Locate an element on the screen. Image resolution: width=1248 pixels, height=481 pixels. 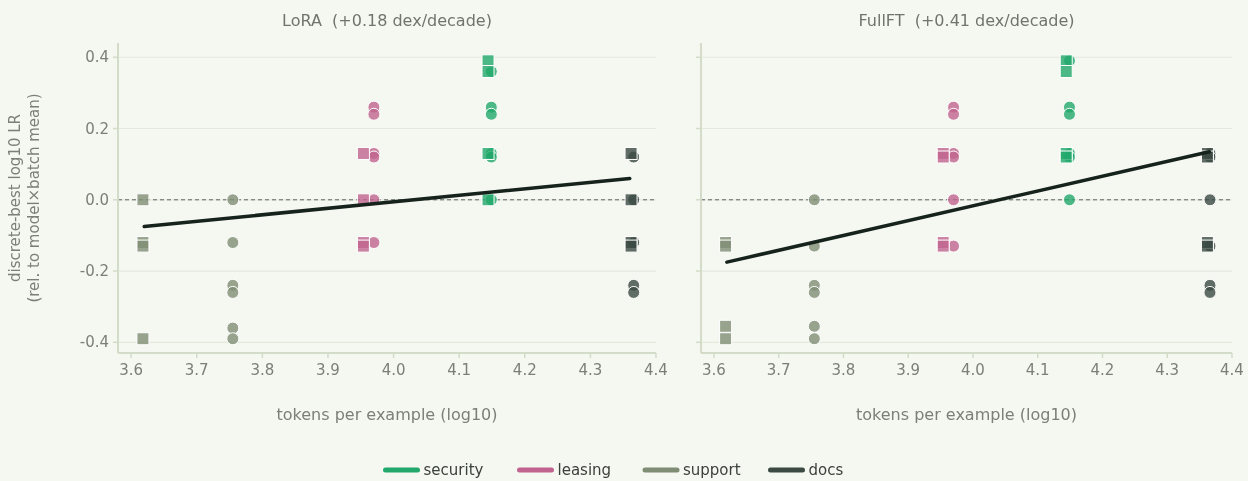
y-tick-label: -0.2 is located at coordinates (94, 271).